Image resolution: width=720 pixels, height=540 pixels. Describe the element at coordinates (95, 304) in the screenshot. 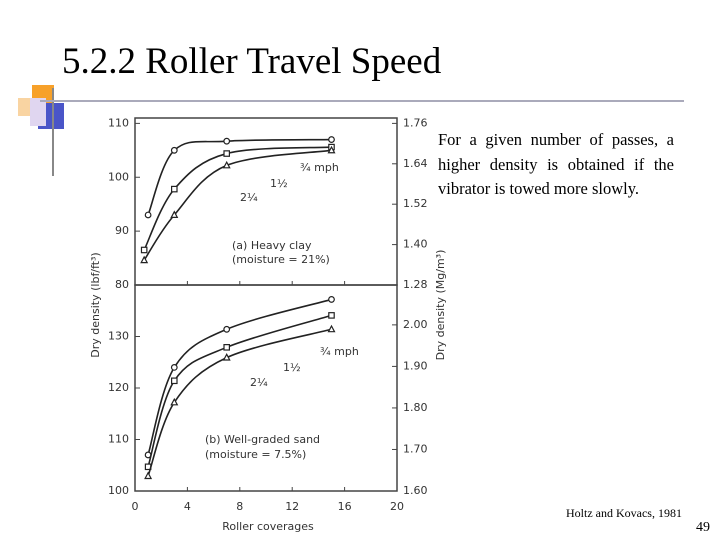

I see `y-axis-label: Dry density (lbf/ft³)` at that location.